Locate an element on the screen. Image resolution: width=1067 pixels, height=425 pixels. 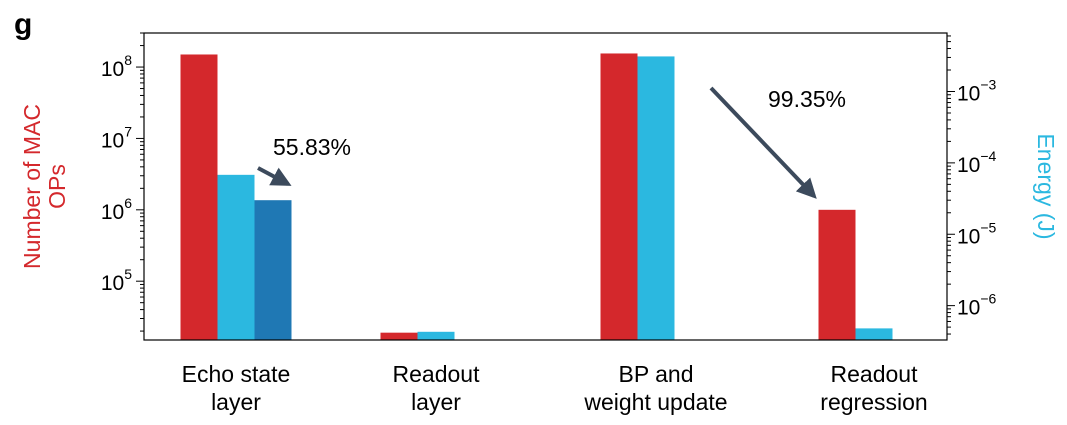
left-axis-label: Number of MACOPs is located at coordinates (44, 186).